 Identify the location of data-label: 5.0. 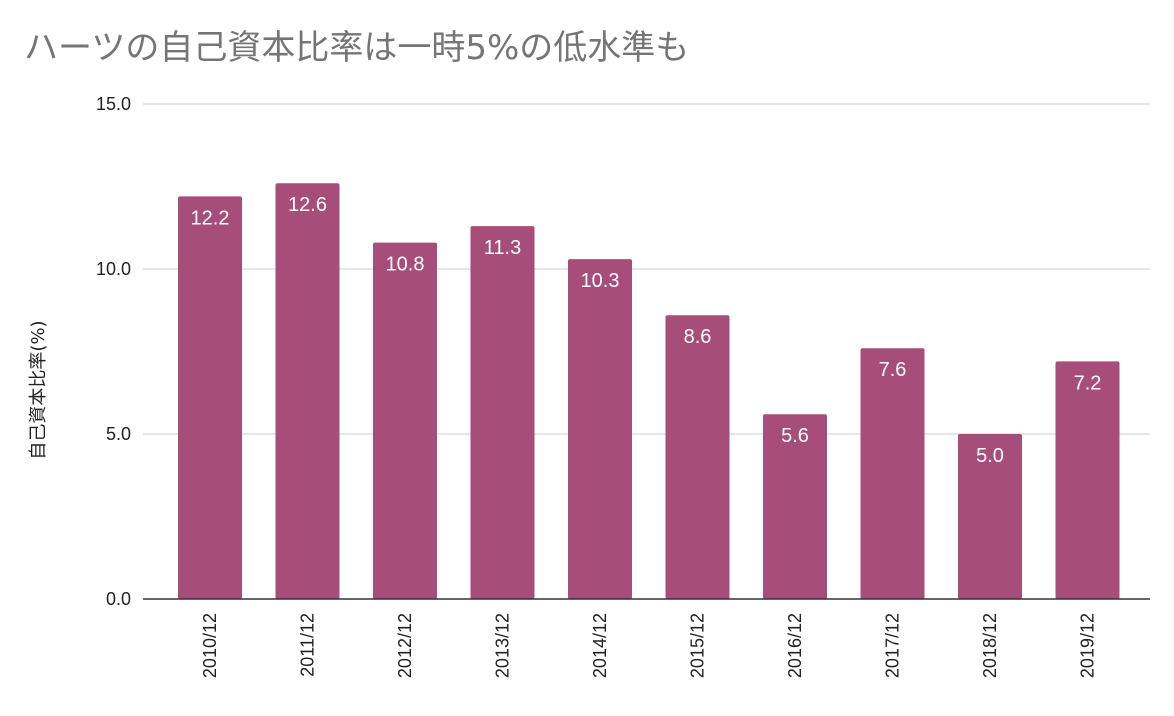
(990, 456).